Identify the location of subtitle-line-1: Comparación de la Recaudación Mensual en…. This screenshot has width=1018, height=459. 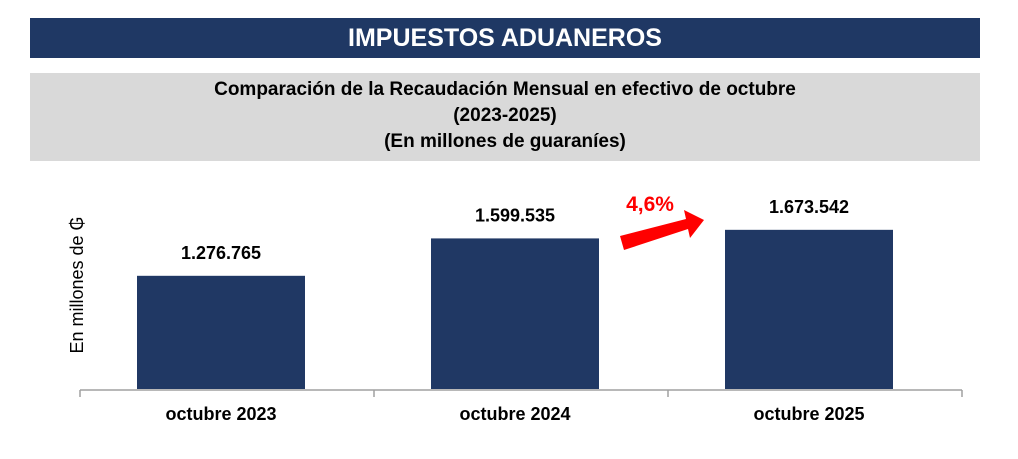
(505, 89).